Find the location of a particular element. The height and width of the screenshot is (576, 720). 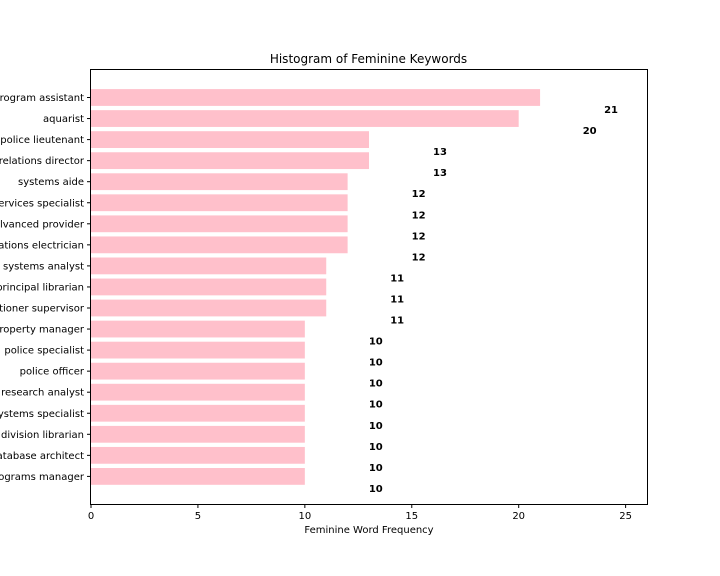

y-tick-label: research analyst is located at coordinates (42, 393).